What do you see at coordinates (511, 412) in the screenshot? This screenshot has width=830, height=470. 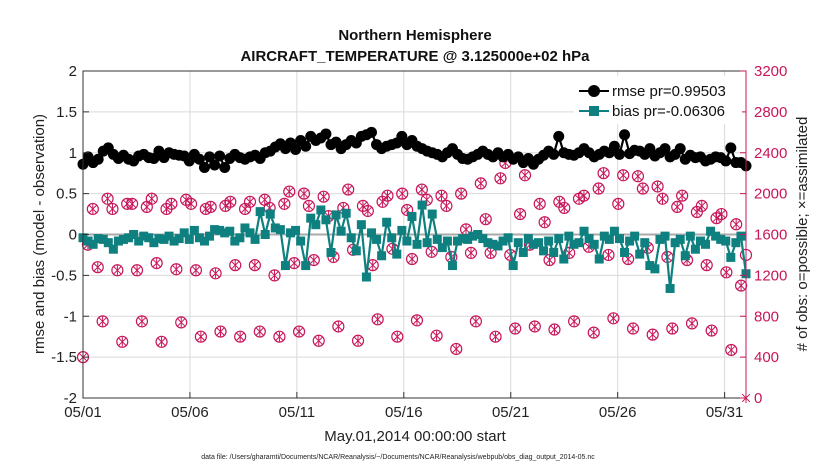 I see `x-tick-label: 05/21` at bounding box center [511, 412].